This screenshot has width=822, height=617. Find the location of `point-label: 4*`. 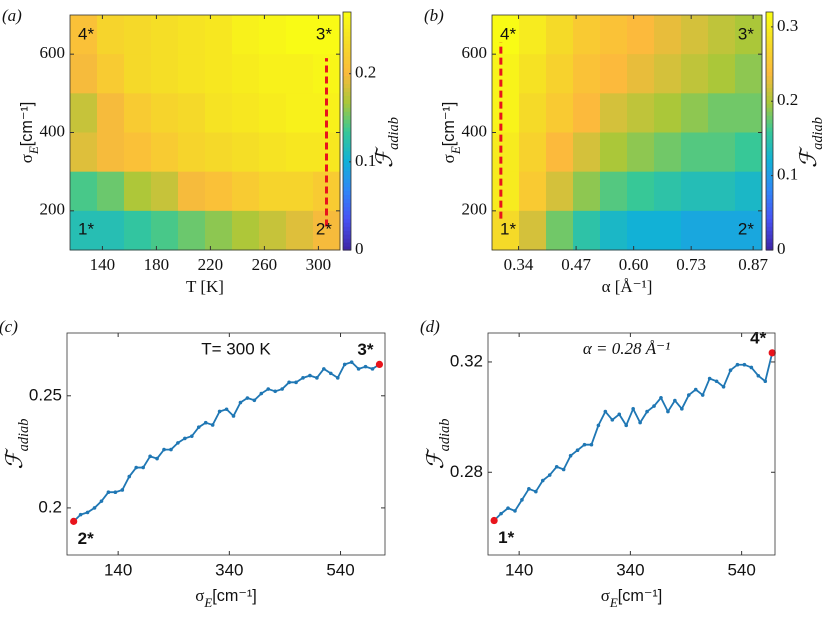

point-label: 4* is located at coordinates (758, 337).